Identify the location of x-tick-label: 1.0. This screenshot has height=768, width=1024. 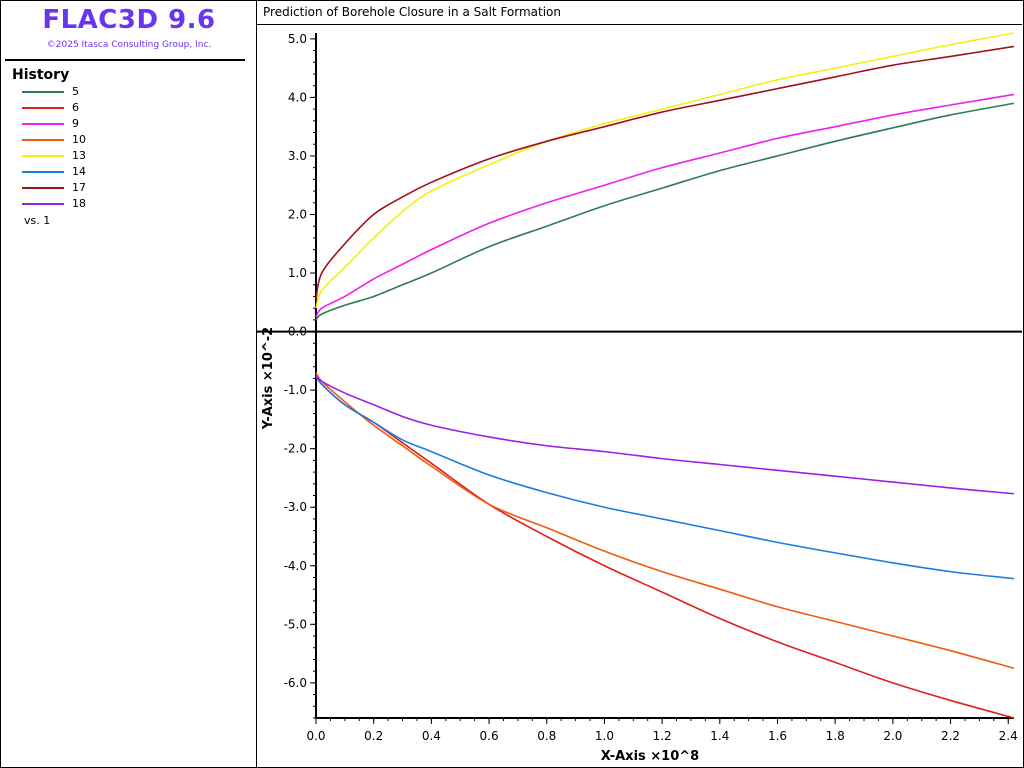
(604, 736).